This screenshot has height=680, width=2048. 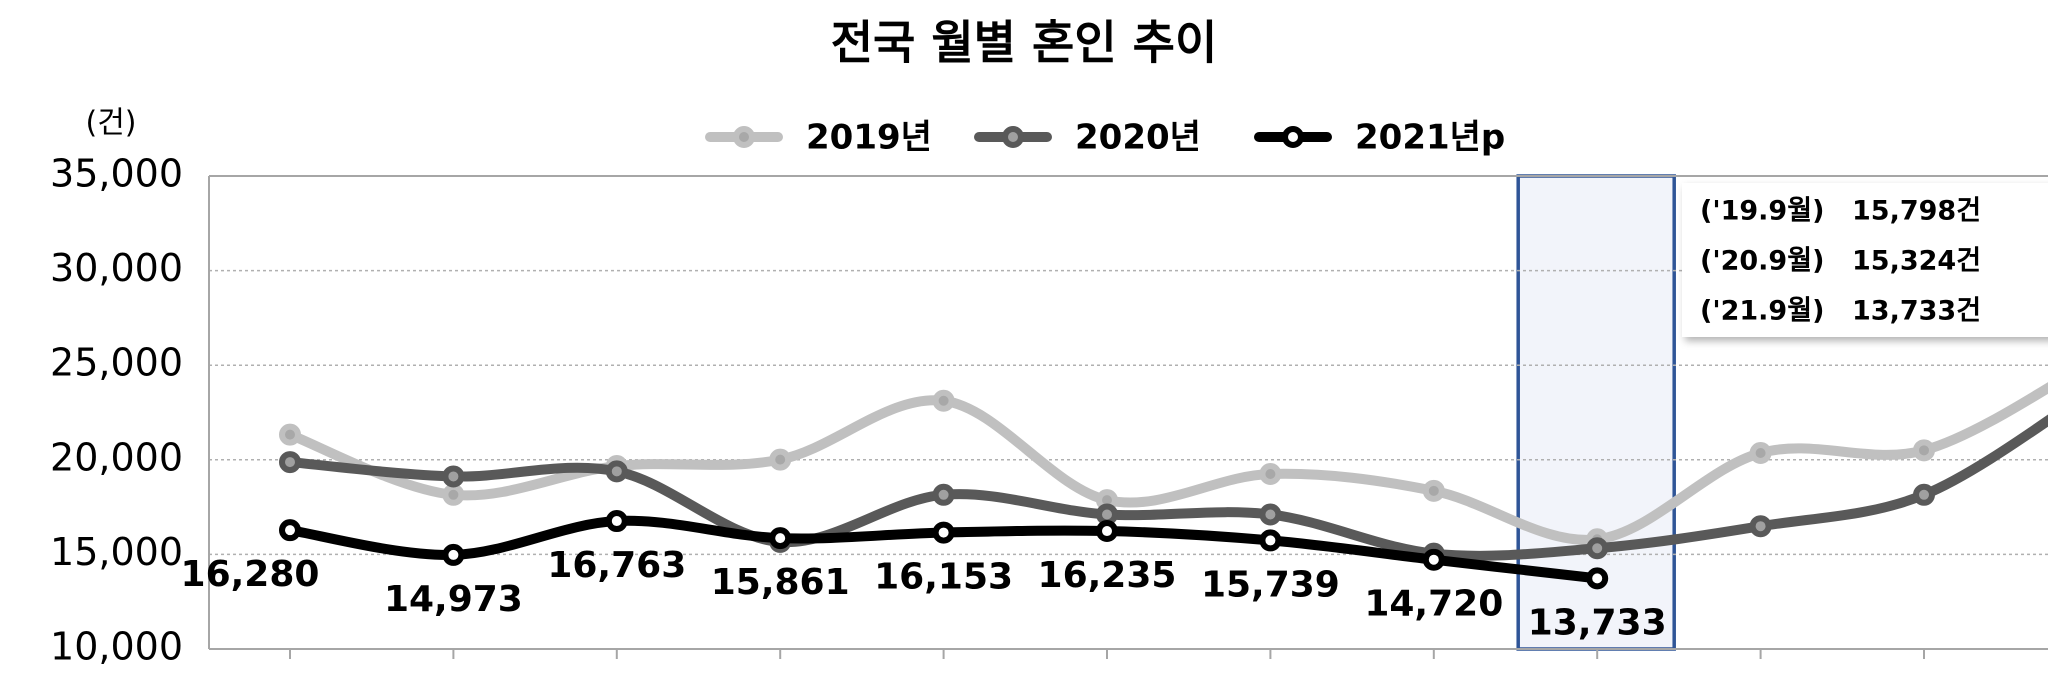 I want to click on data-label: 16,235, so click(x=1107, y=575).